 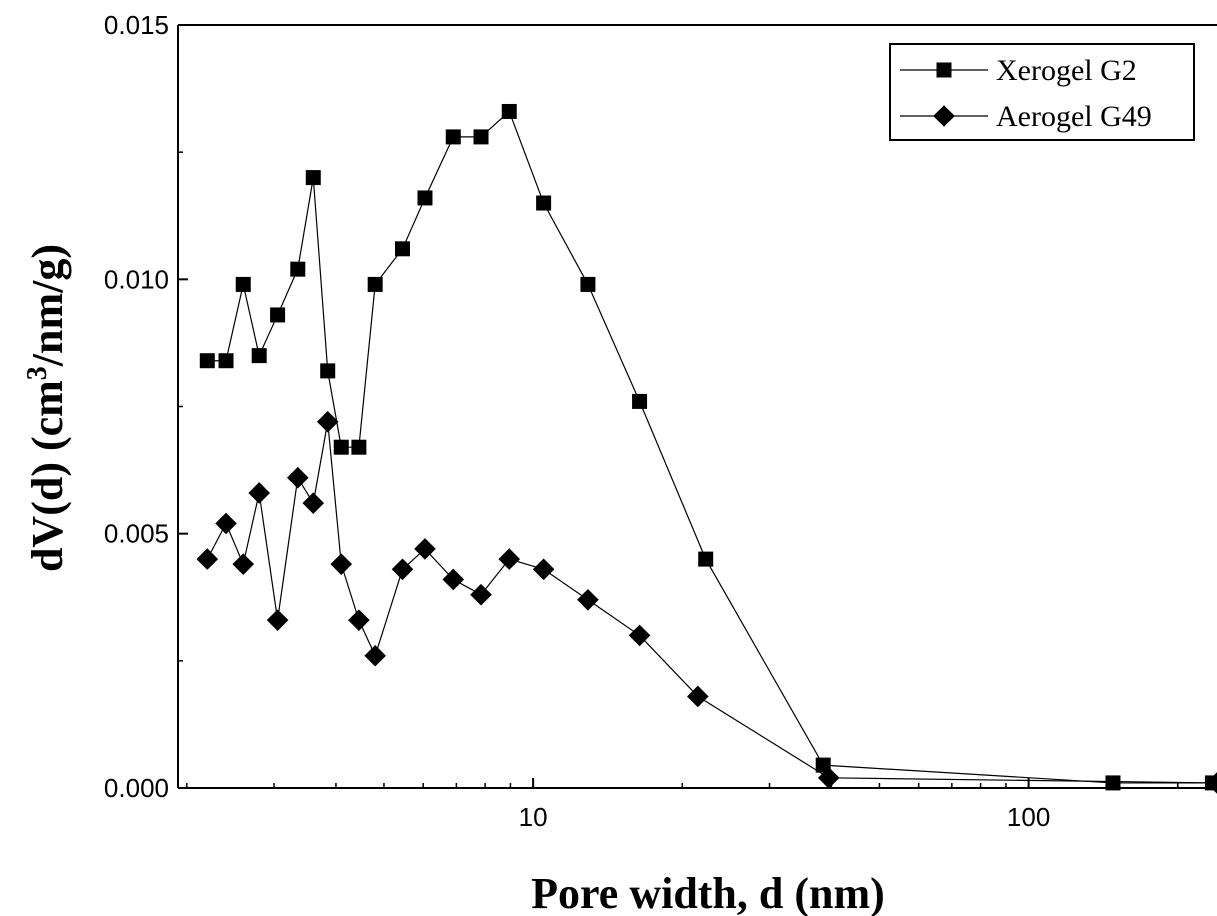 I want to click on y-tick-label: 0.010, so click(x=136, y=279).